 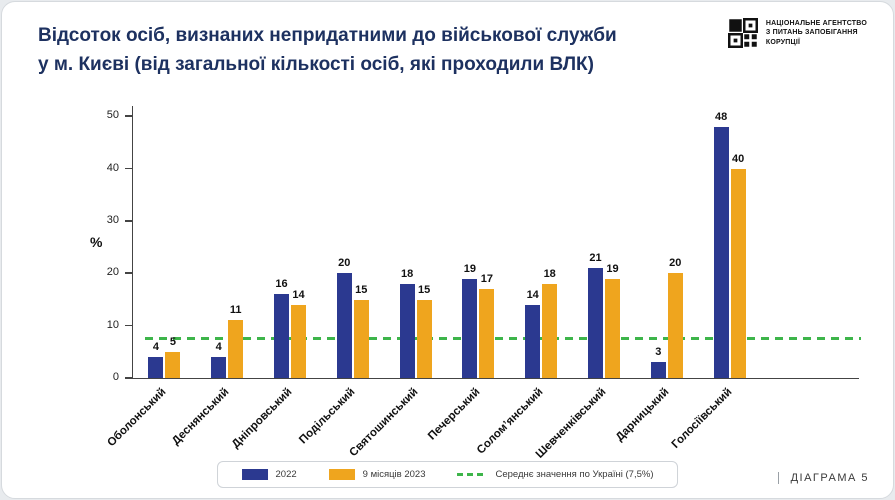 What do you see at coordinates (811, 33) in the screenshot?
I see `logo-text-line: З ПИТАНЬ ЗАПОБІГАННЯ` at bounding box center [811, 33].